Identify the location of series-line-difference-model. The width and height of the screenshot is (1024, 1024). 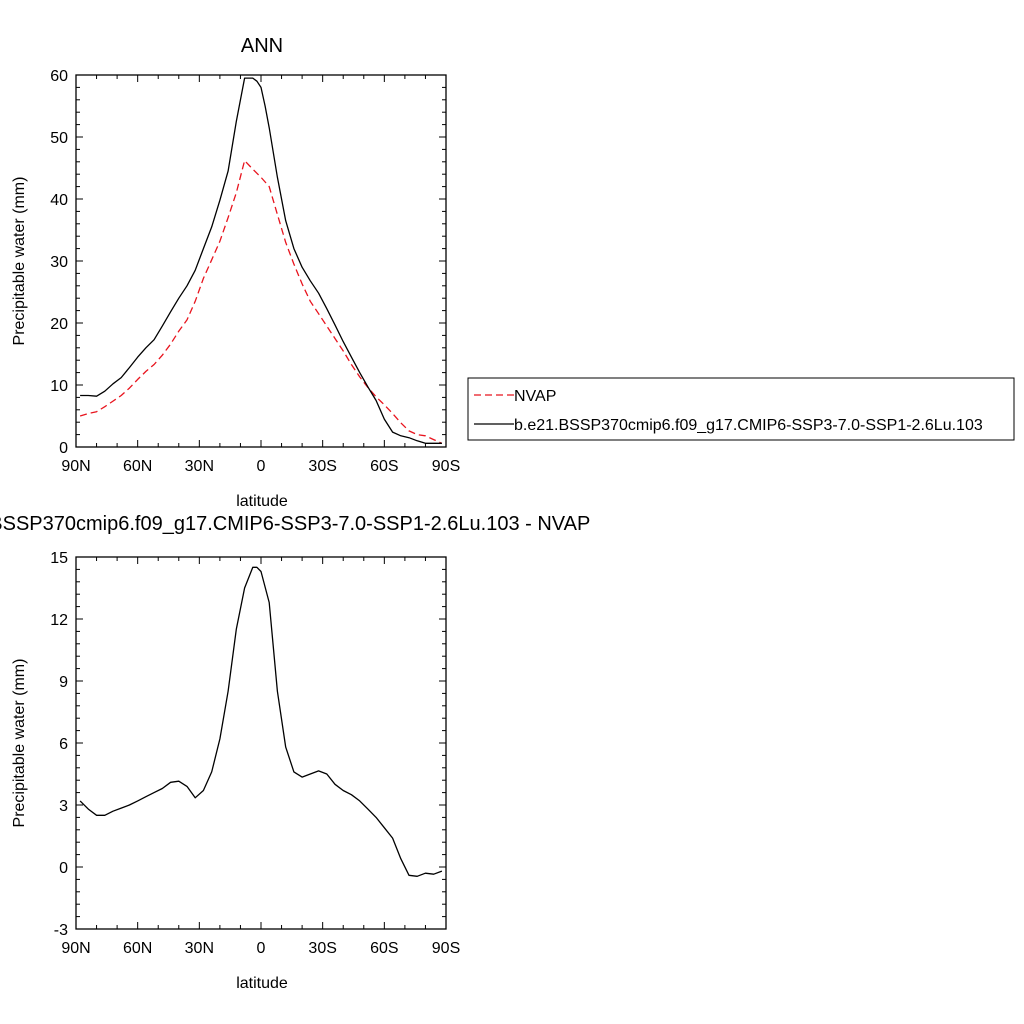
(261, 721).